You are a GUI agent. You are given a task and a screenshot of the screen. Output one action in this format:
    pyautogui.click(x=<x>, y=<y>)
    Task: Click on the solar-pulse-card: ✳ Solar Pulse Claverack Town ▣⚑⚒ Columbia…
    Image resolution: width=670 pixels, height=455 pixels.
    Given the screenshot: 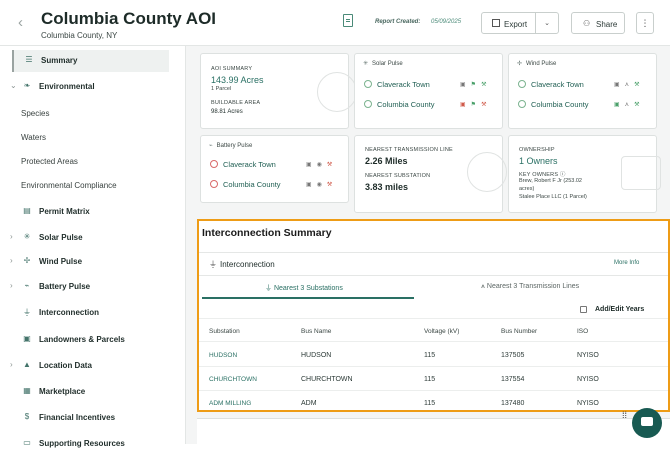 What is the action you would take?
    pyautogui.click(x=428, y=91)
    